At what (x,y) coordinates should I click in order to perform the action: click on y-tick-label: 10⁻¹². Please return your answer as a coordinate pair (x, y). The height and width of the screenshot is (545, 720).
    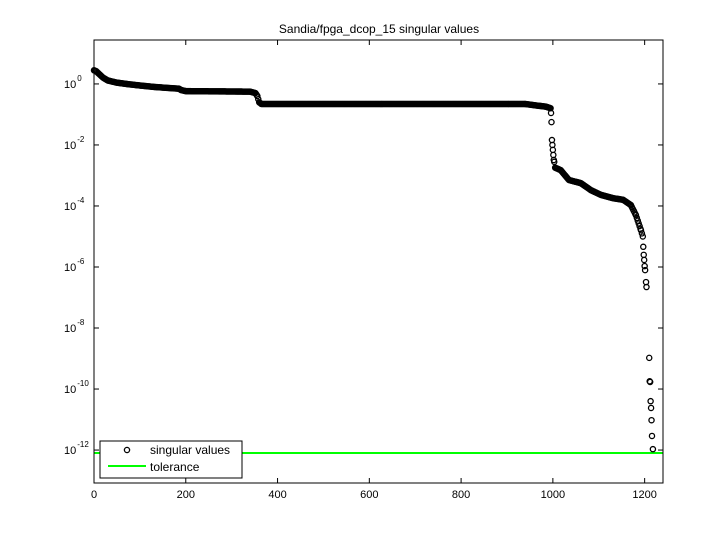
    Looking at the image, I should click on (76, 448).